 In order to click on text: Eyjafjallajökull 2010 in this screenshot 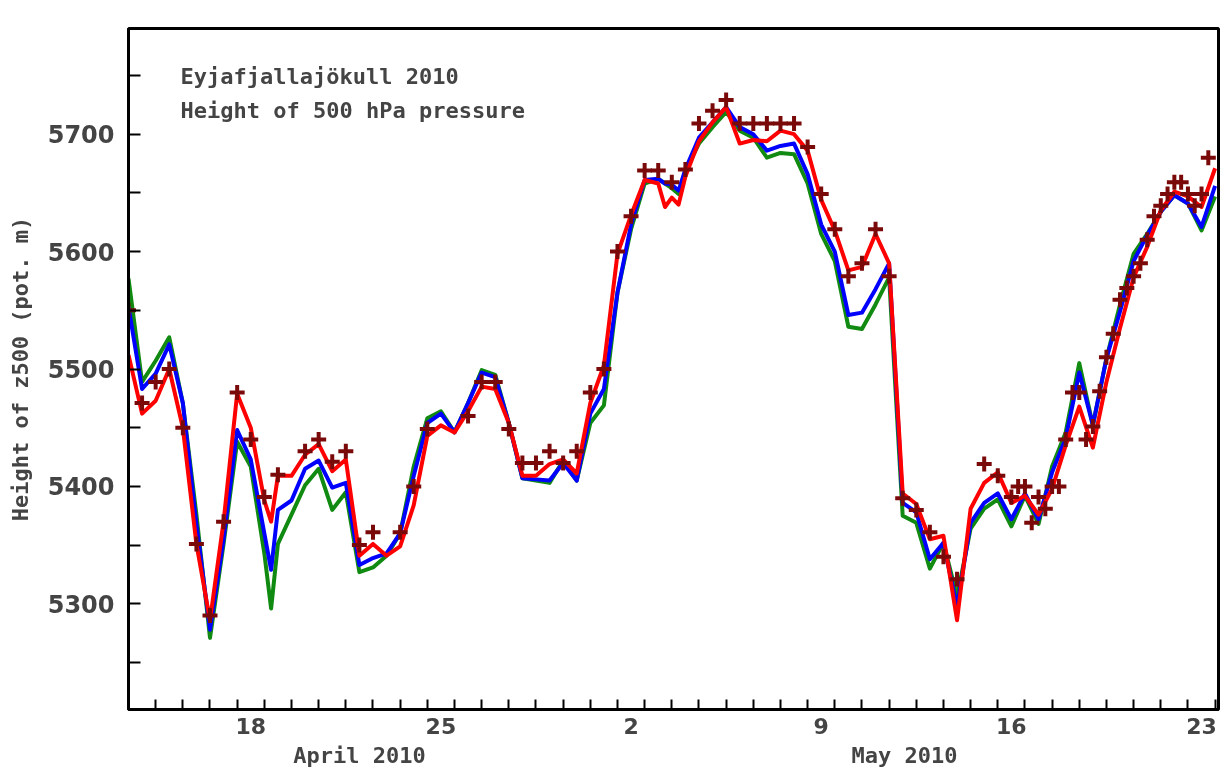, I will do `click(319, 76)`.